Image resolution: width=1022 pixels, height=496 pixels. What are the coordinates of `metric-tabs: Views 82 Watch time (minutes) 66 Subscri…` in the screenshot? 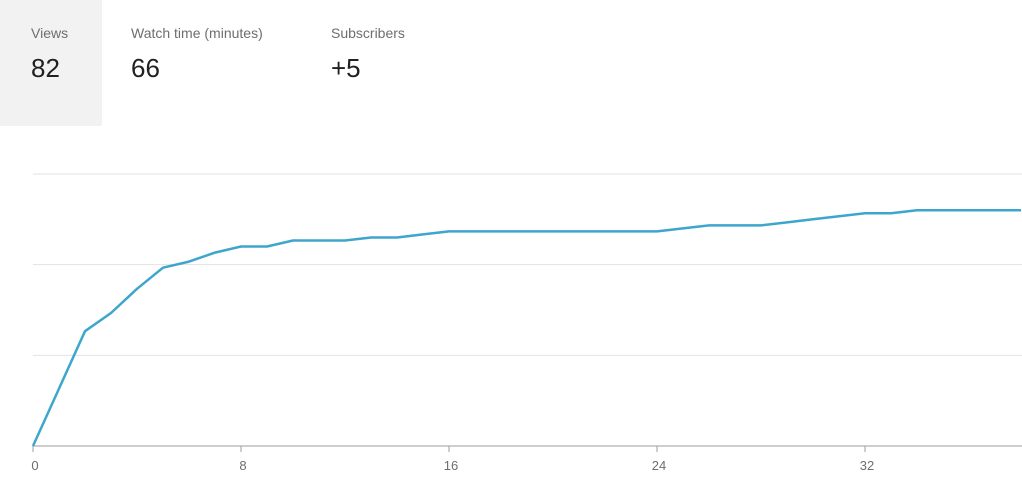 It's located at (221, 63).